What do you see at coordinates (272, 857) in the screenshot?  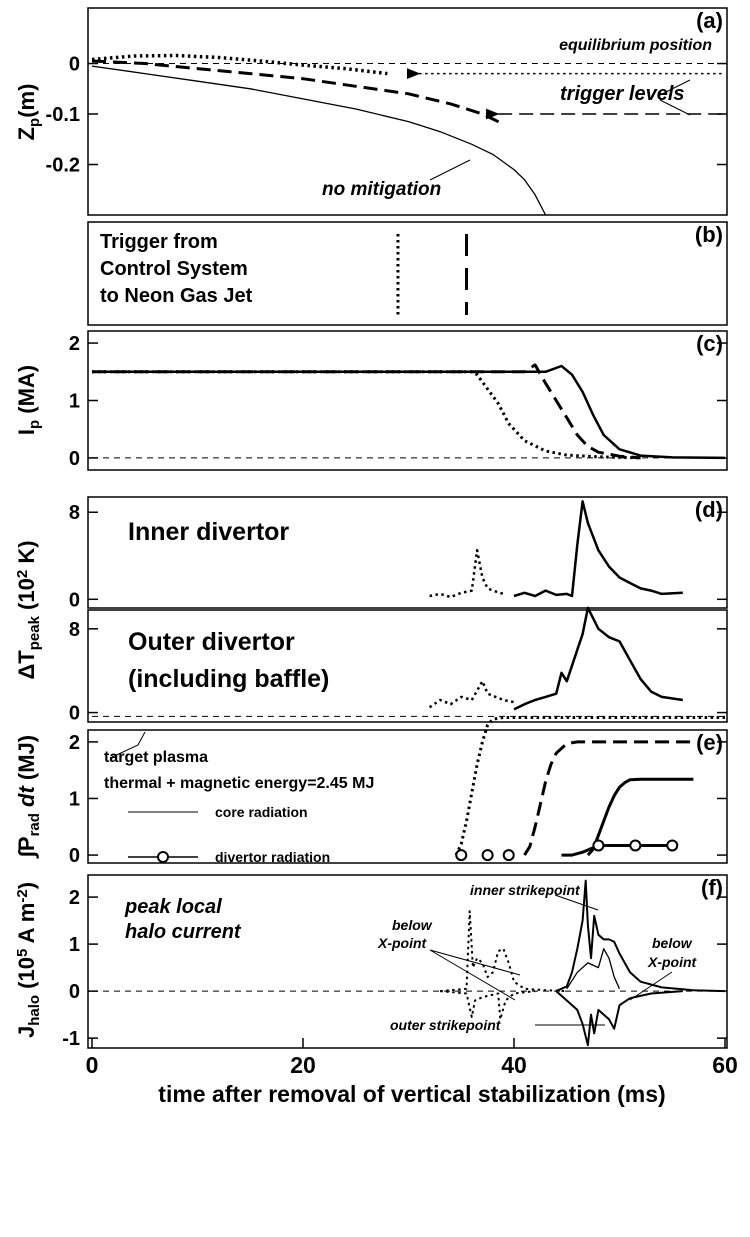 I see `legend-label: divertor radiation` at bounding box center [272, 857].